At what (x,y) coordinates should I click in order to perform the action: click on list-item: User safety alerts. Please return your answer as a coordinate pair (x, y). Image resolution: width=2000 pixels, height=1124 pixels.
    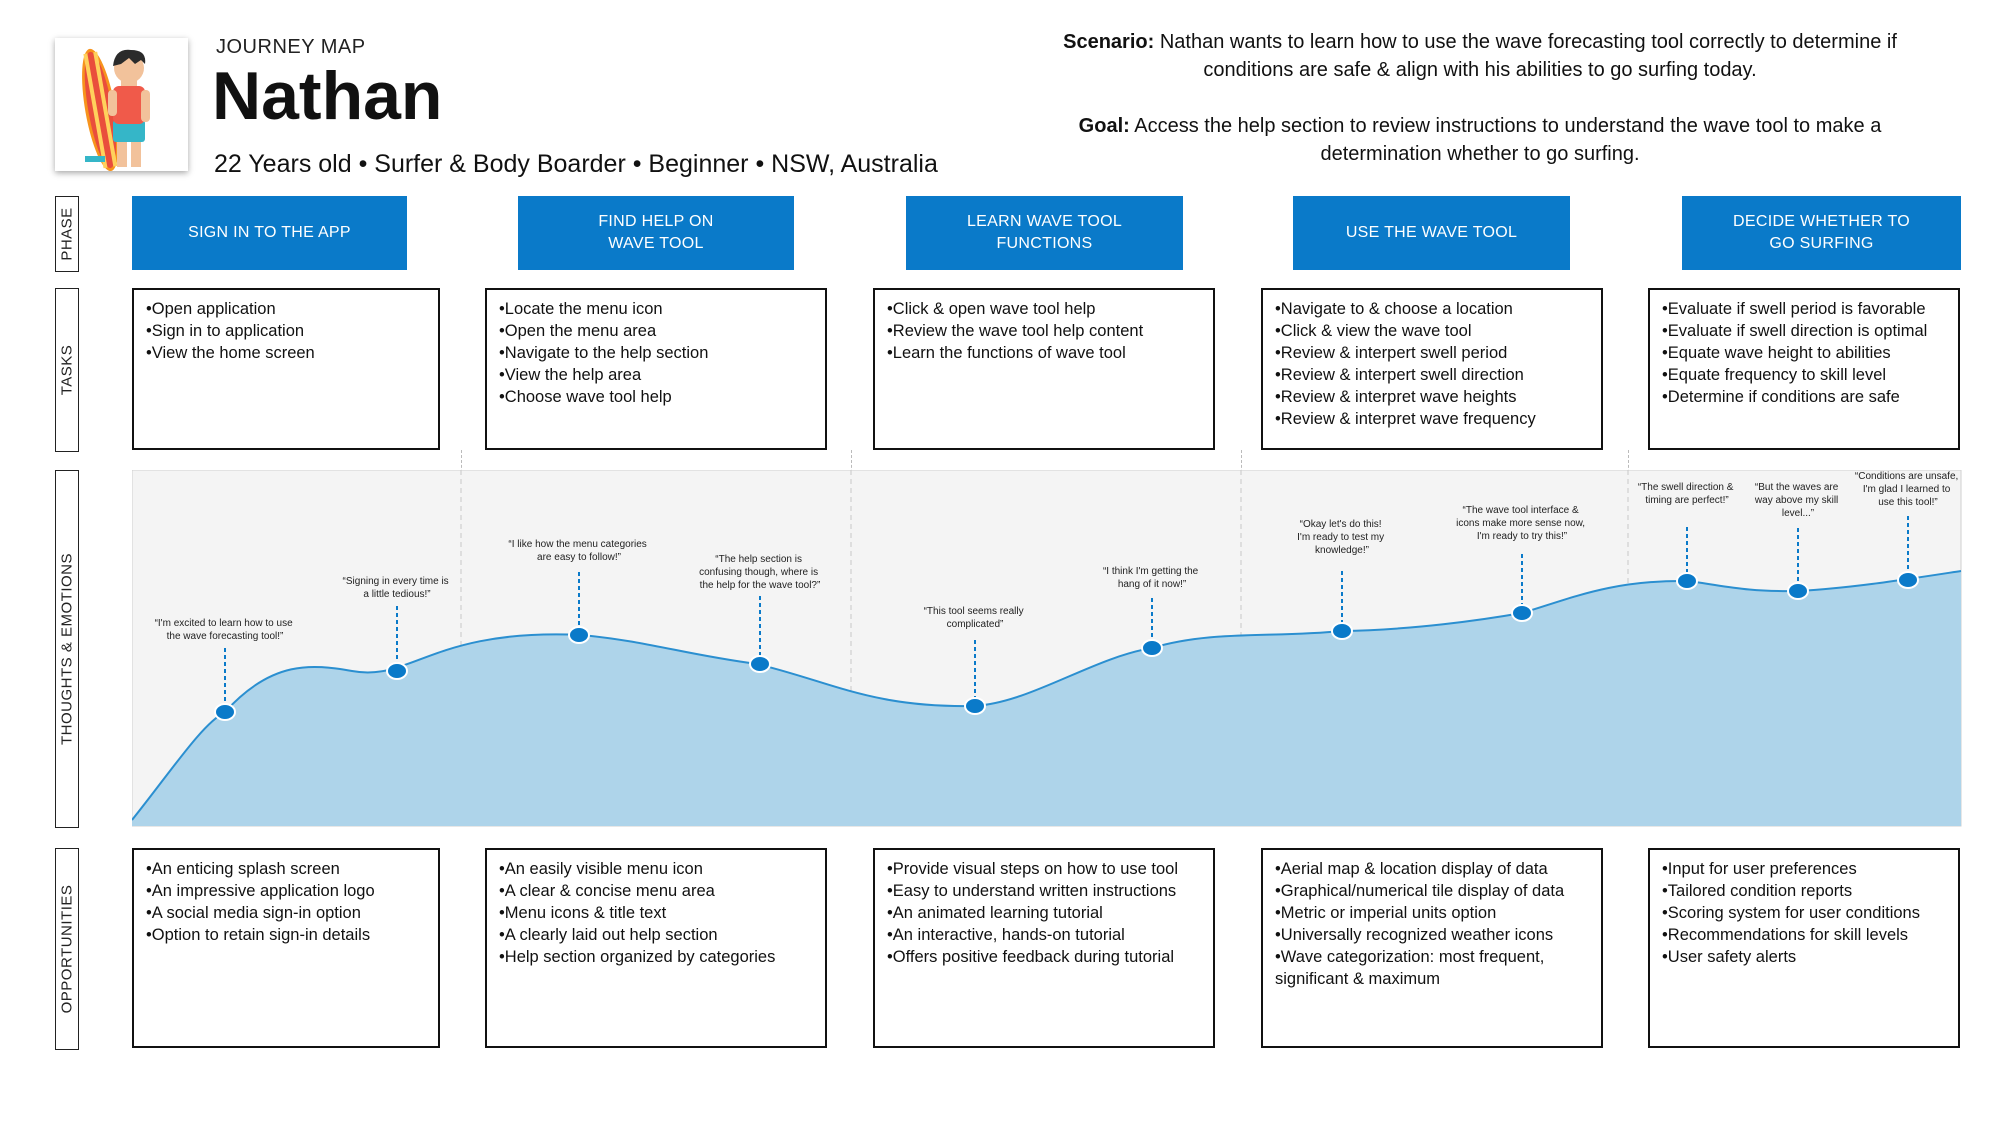
    Looking at the image, I should click on (1804, 957).